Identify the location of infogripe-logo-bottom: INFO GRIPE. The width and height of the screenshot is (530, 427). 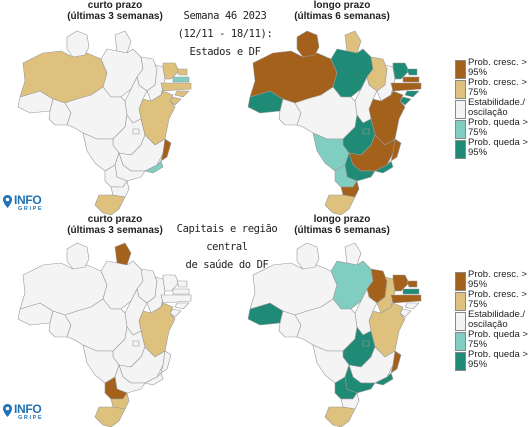
(28, 413).